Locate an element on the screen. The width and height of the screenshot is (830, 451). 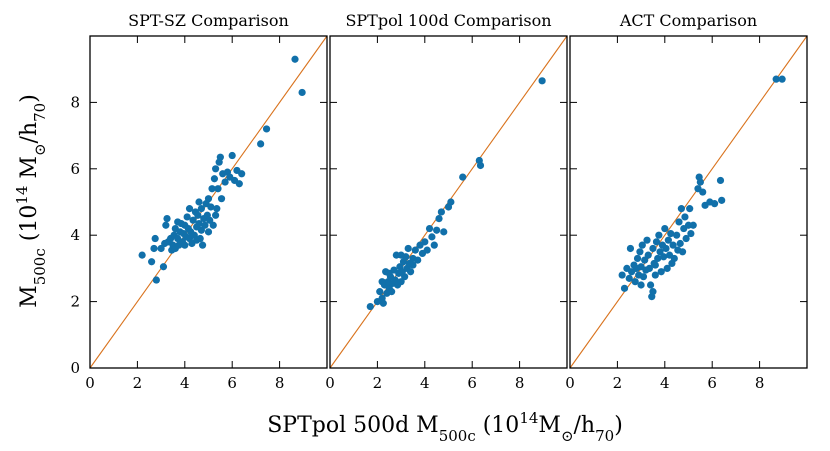
y-tick-label: 2 is located at coordinates (75, 302).